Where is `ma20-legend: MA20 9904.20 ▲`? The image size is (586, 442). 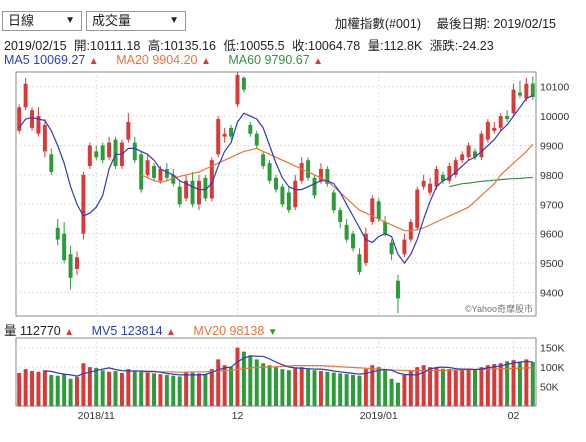
ma20-legend: MA20 9904.20 ▲ is located at coordinates (163, 60).